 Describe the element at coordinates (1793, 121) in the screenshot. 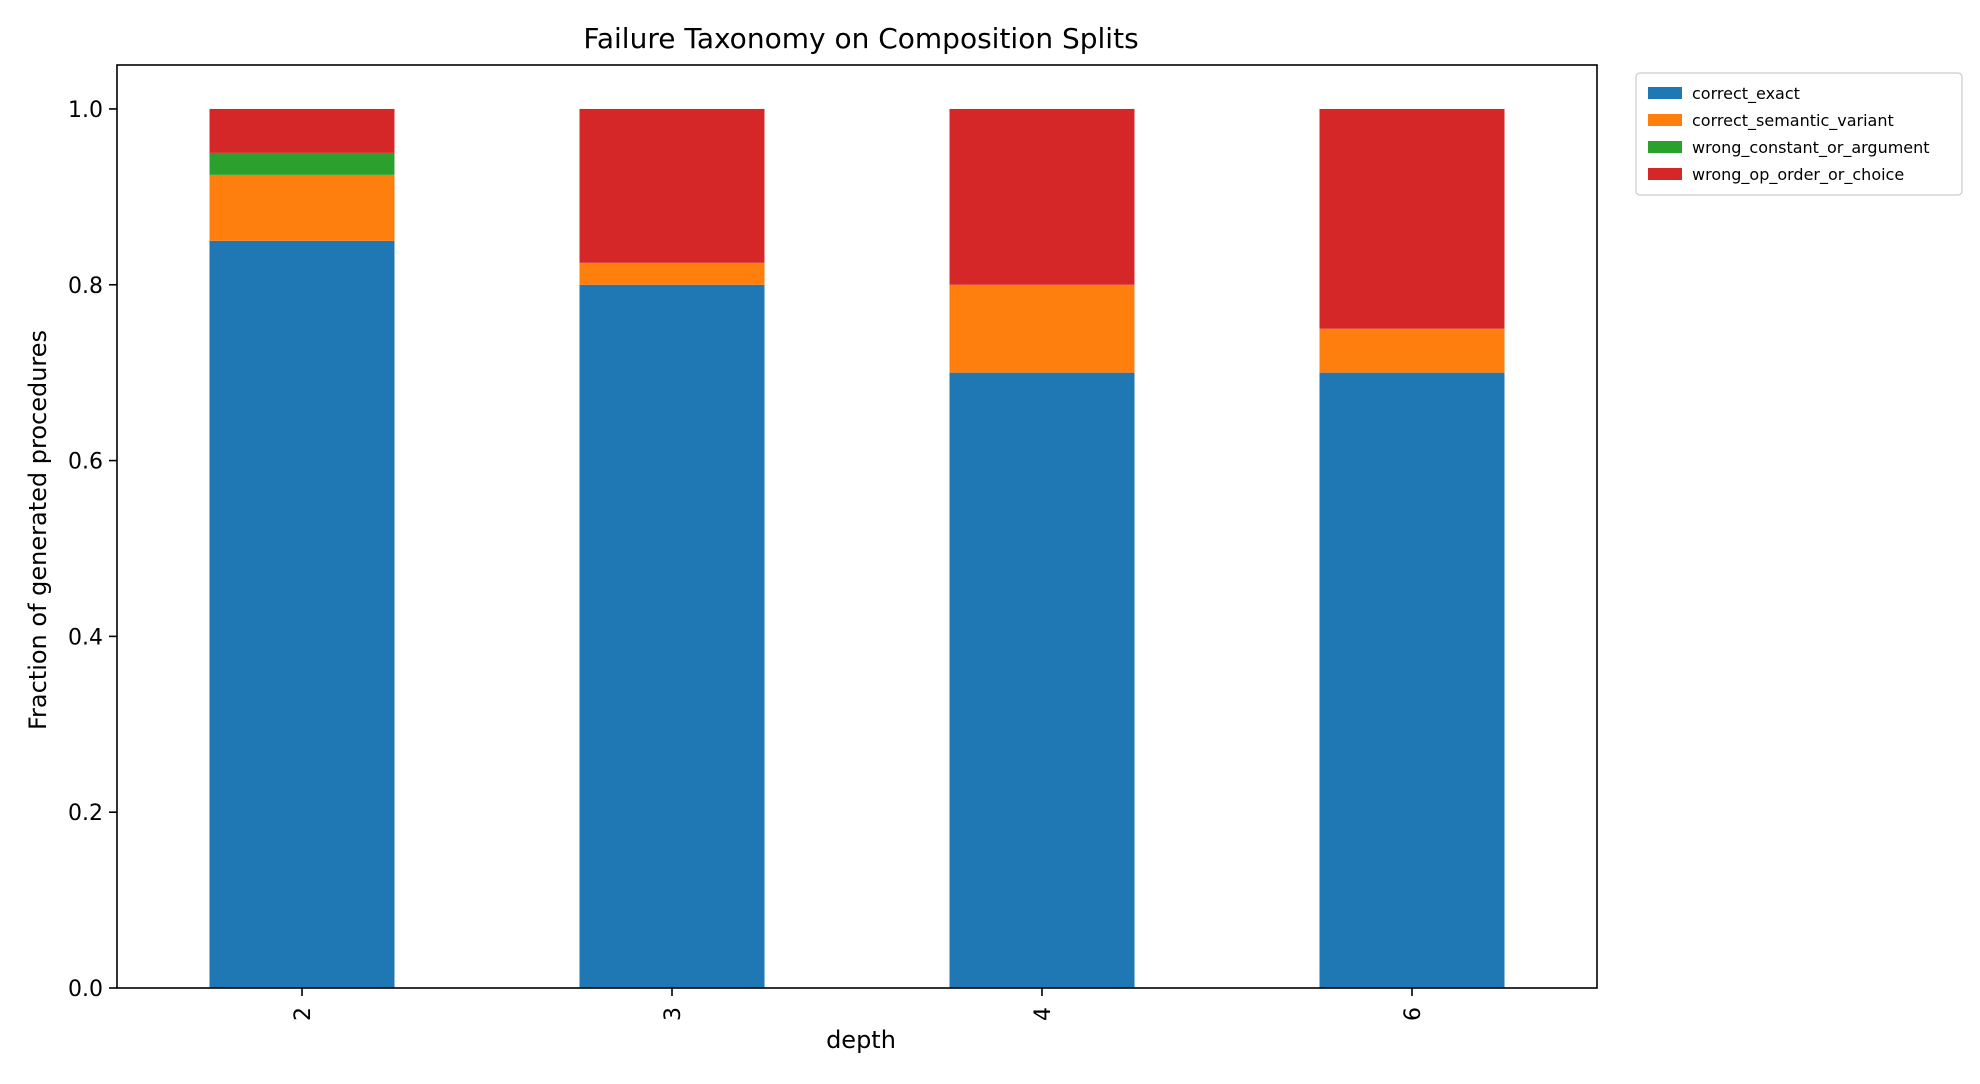

I see `legend-label-correct_semantic_variant: correct_semantic_variant` at that location.